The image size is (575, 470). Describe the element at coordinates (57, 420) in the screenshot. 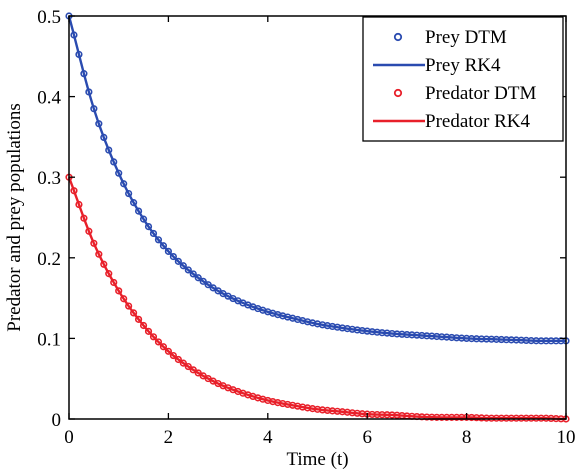

I see `y-tick-label: 0` at that location.